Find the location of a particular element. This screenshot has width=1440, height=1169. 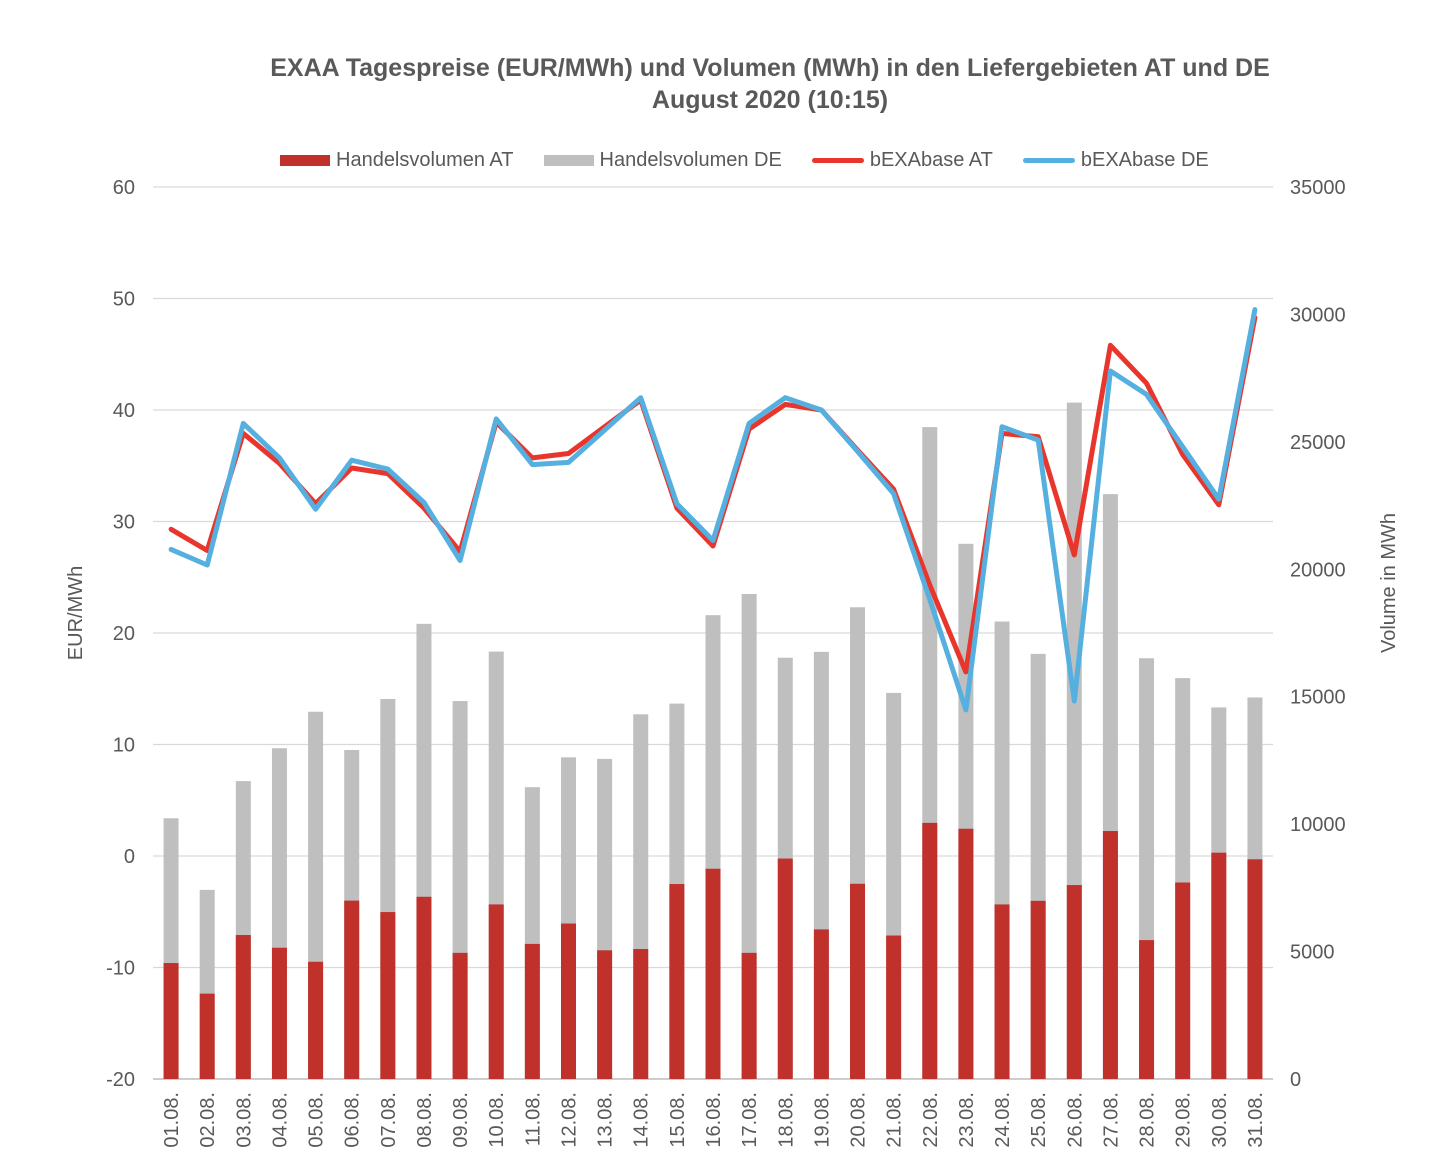

legend-item-bexabase-de: bEXAbase DE is located at coordinates (1115, 160).